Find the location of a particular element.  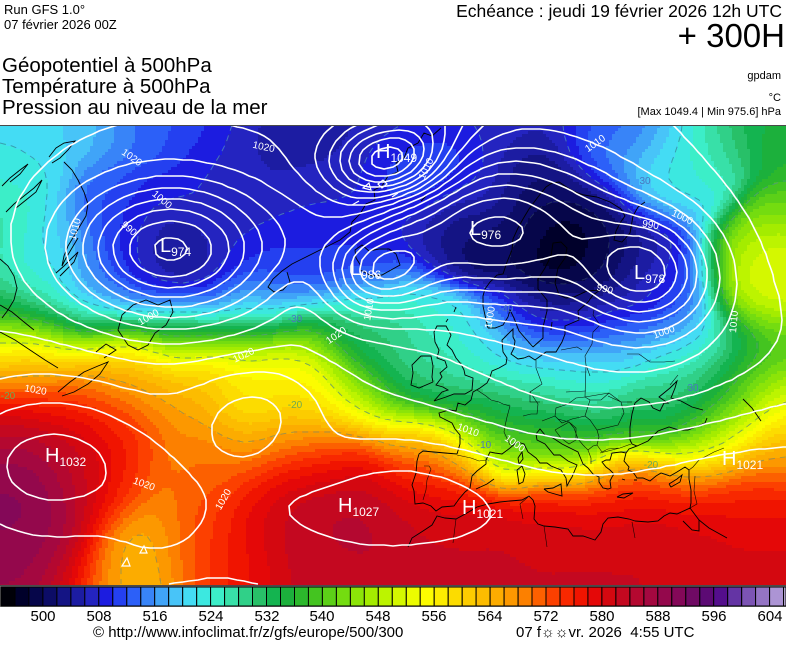

svg-text: 596 is located at coordinates (713, 616).